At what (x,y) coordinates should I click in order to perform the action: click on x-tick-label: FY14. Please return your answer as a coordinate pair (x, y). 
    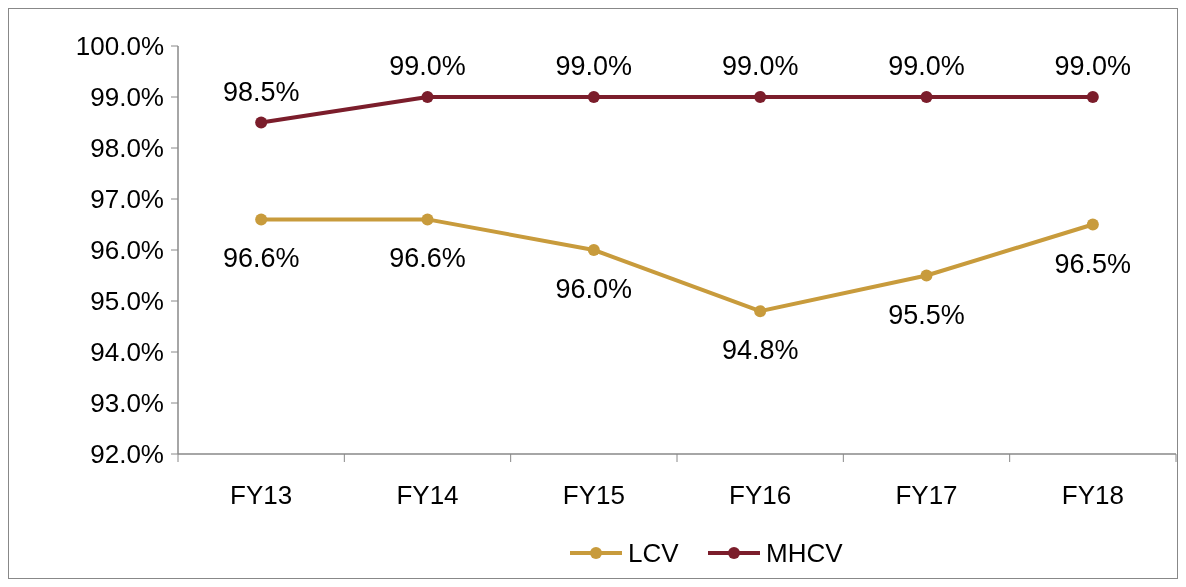
    Looking at the image, I should click on (427, 495).